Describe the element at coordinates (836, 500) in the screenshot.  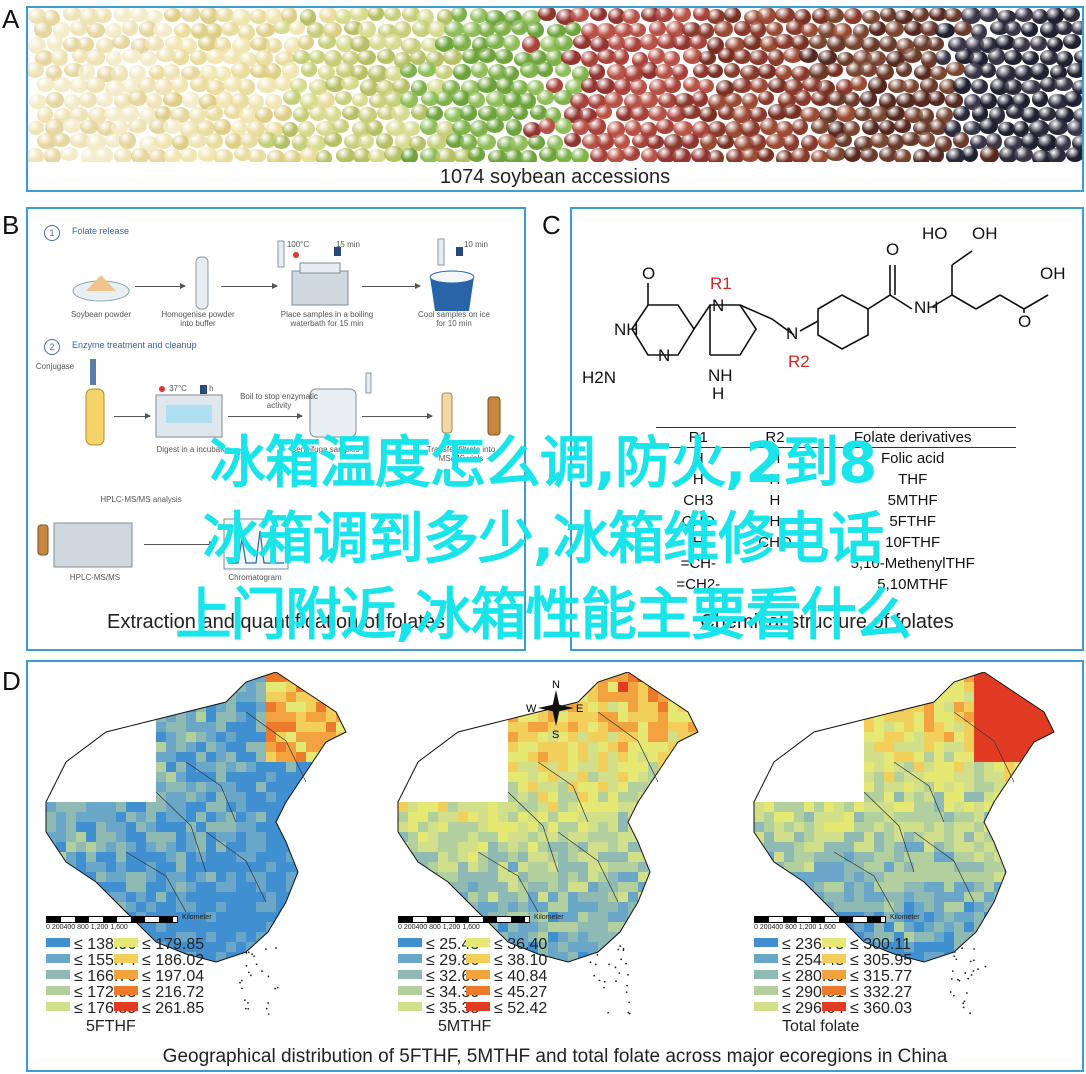
I see `table-row: CH3 H 5MTHF` at that location.